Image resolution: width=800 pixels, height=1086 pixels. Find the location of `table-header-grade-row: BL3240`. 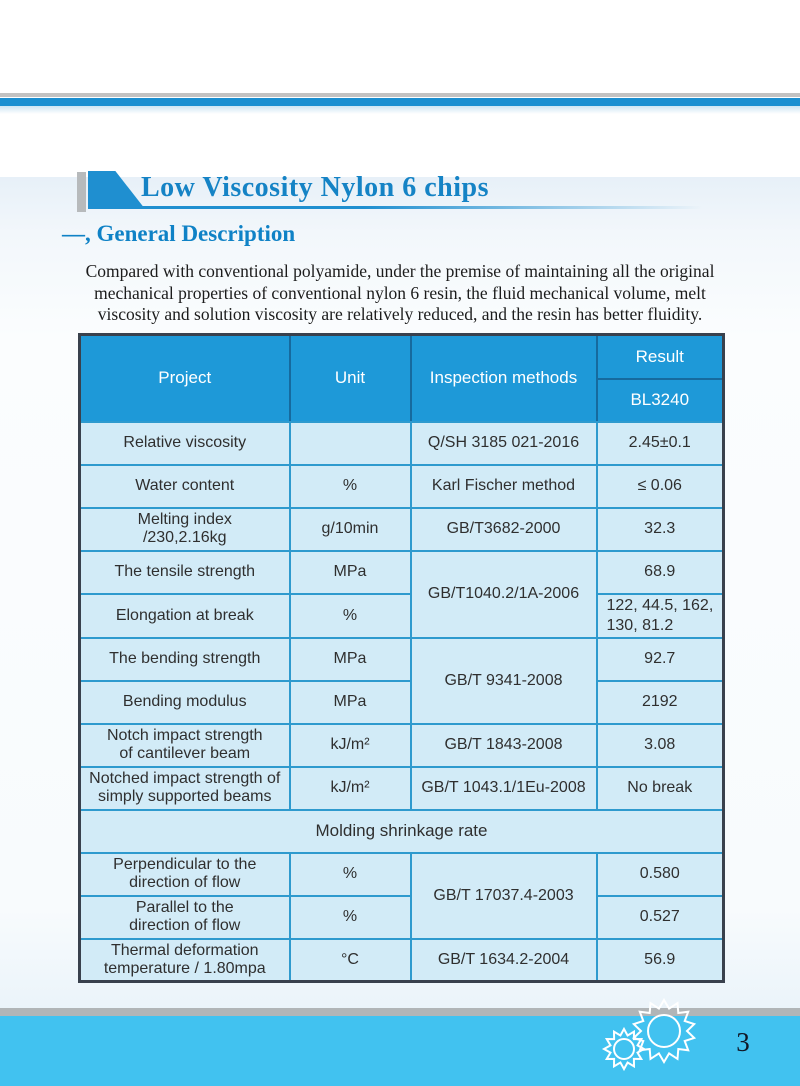

table-header-grade-row: BL3240 is located at coordinates (402, 400).